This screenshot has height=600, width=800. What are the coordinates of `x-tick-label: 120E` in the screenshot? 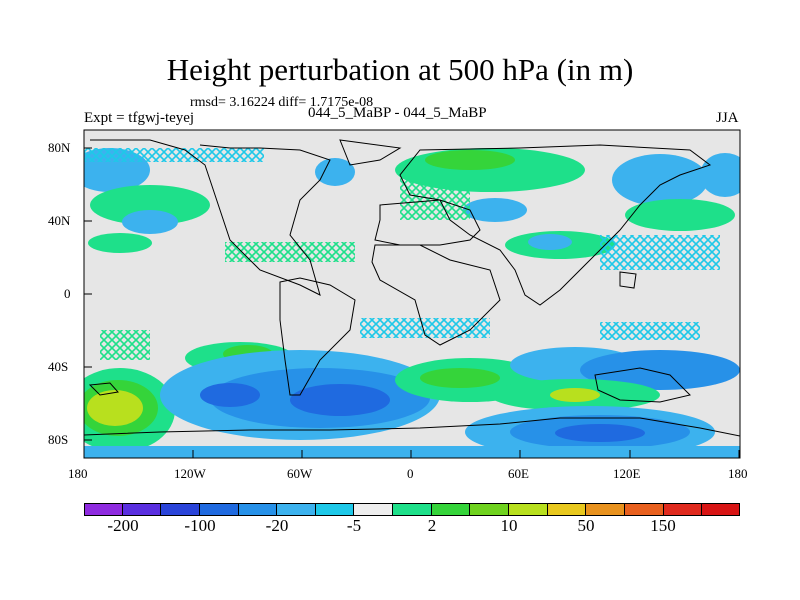 It's located at (627, 473).